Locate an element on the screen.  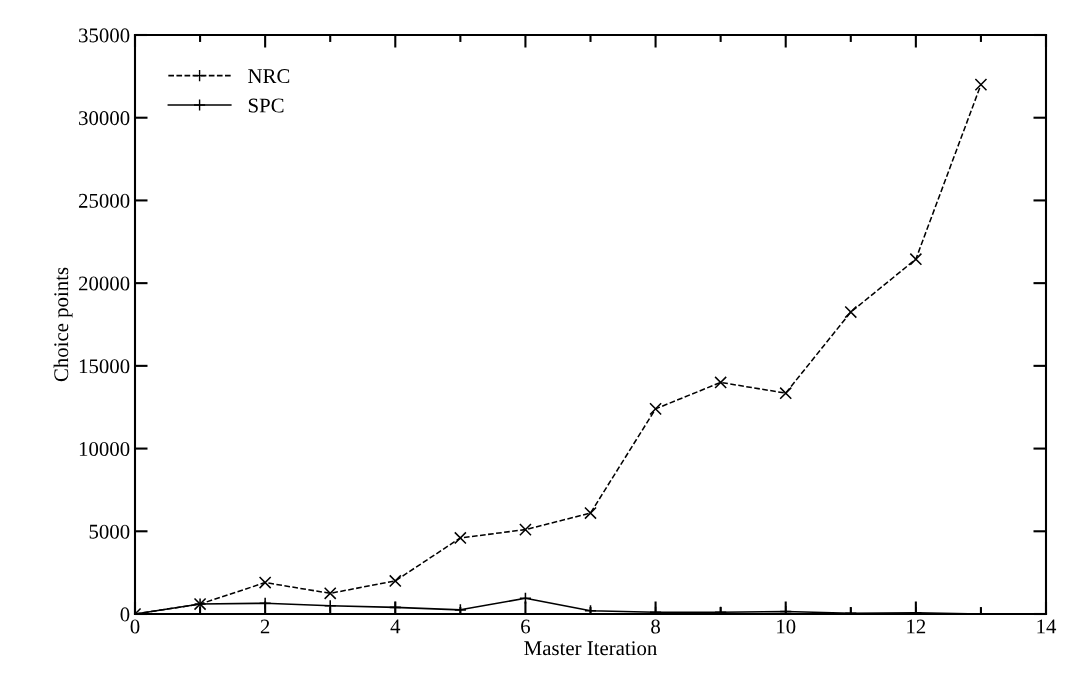
y-axis-title: Choice points is located at coordinates (63, 324).